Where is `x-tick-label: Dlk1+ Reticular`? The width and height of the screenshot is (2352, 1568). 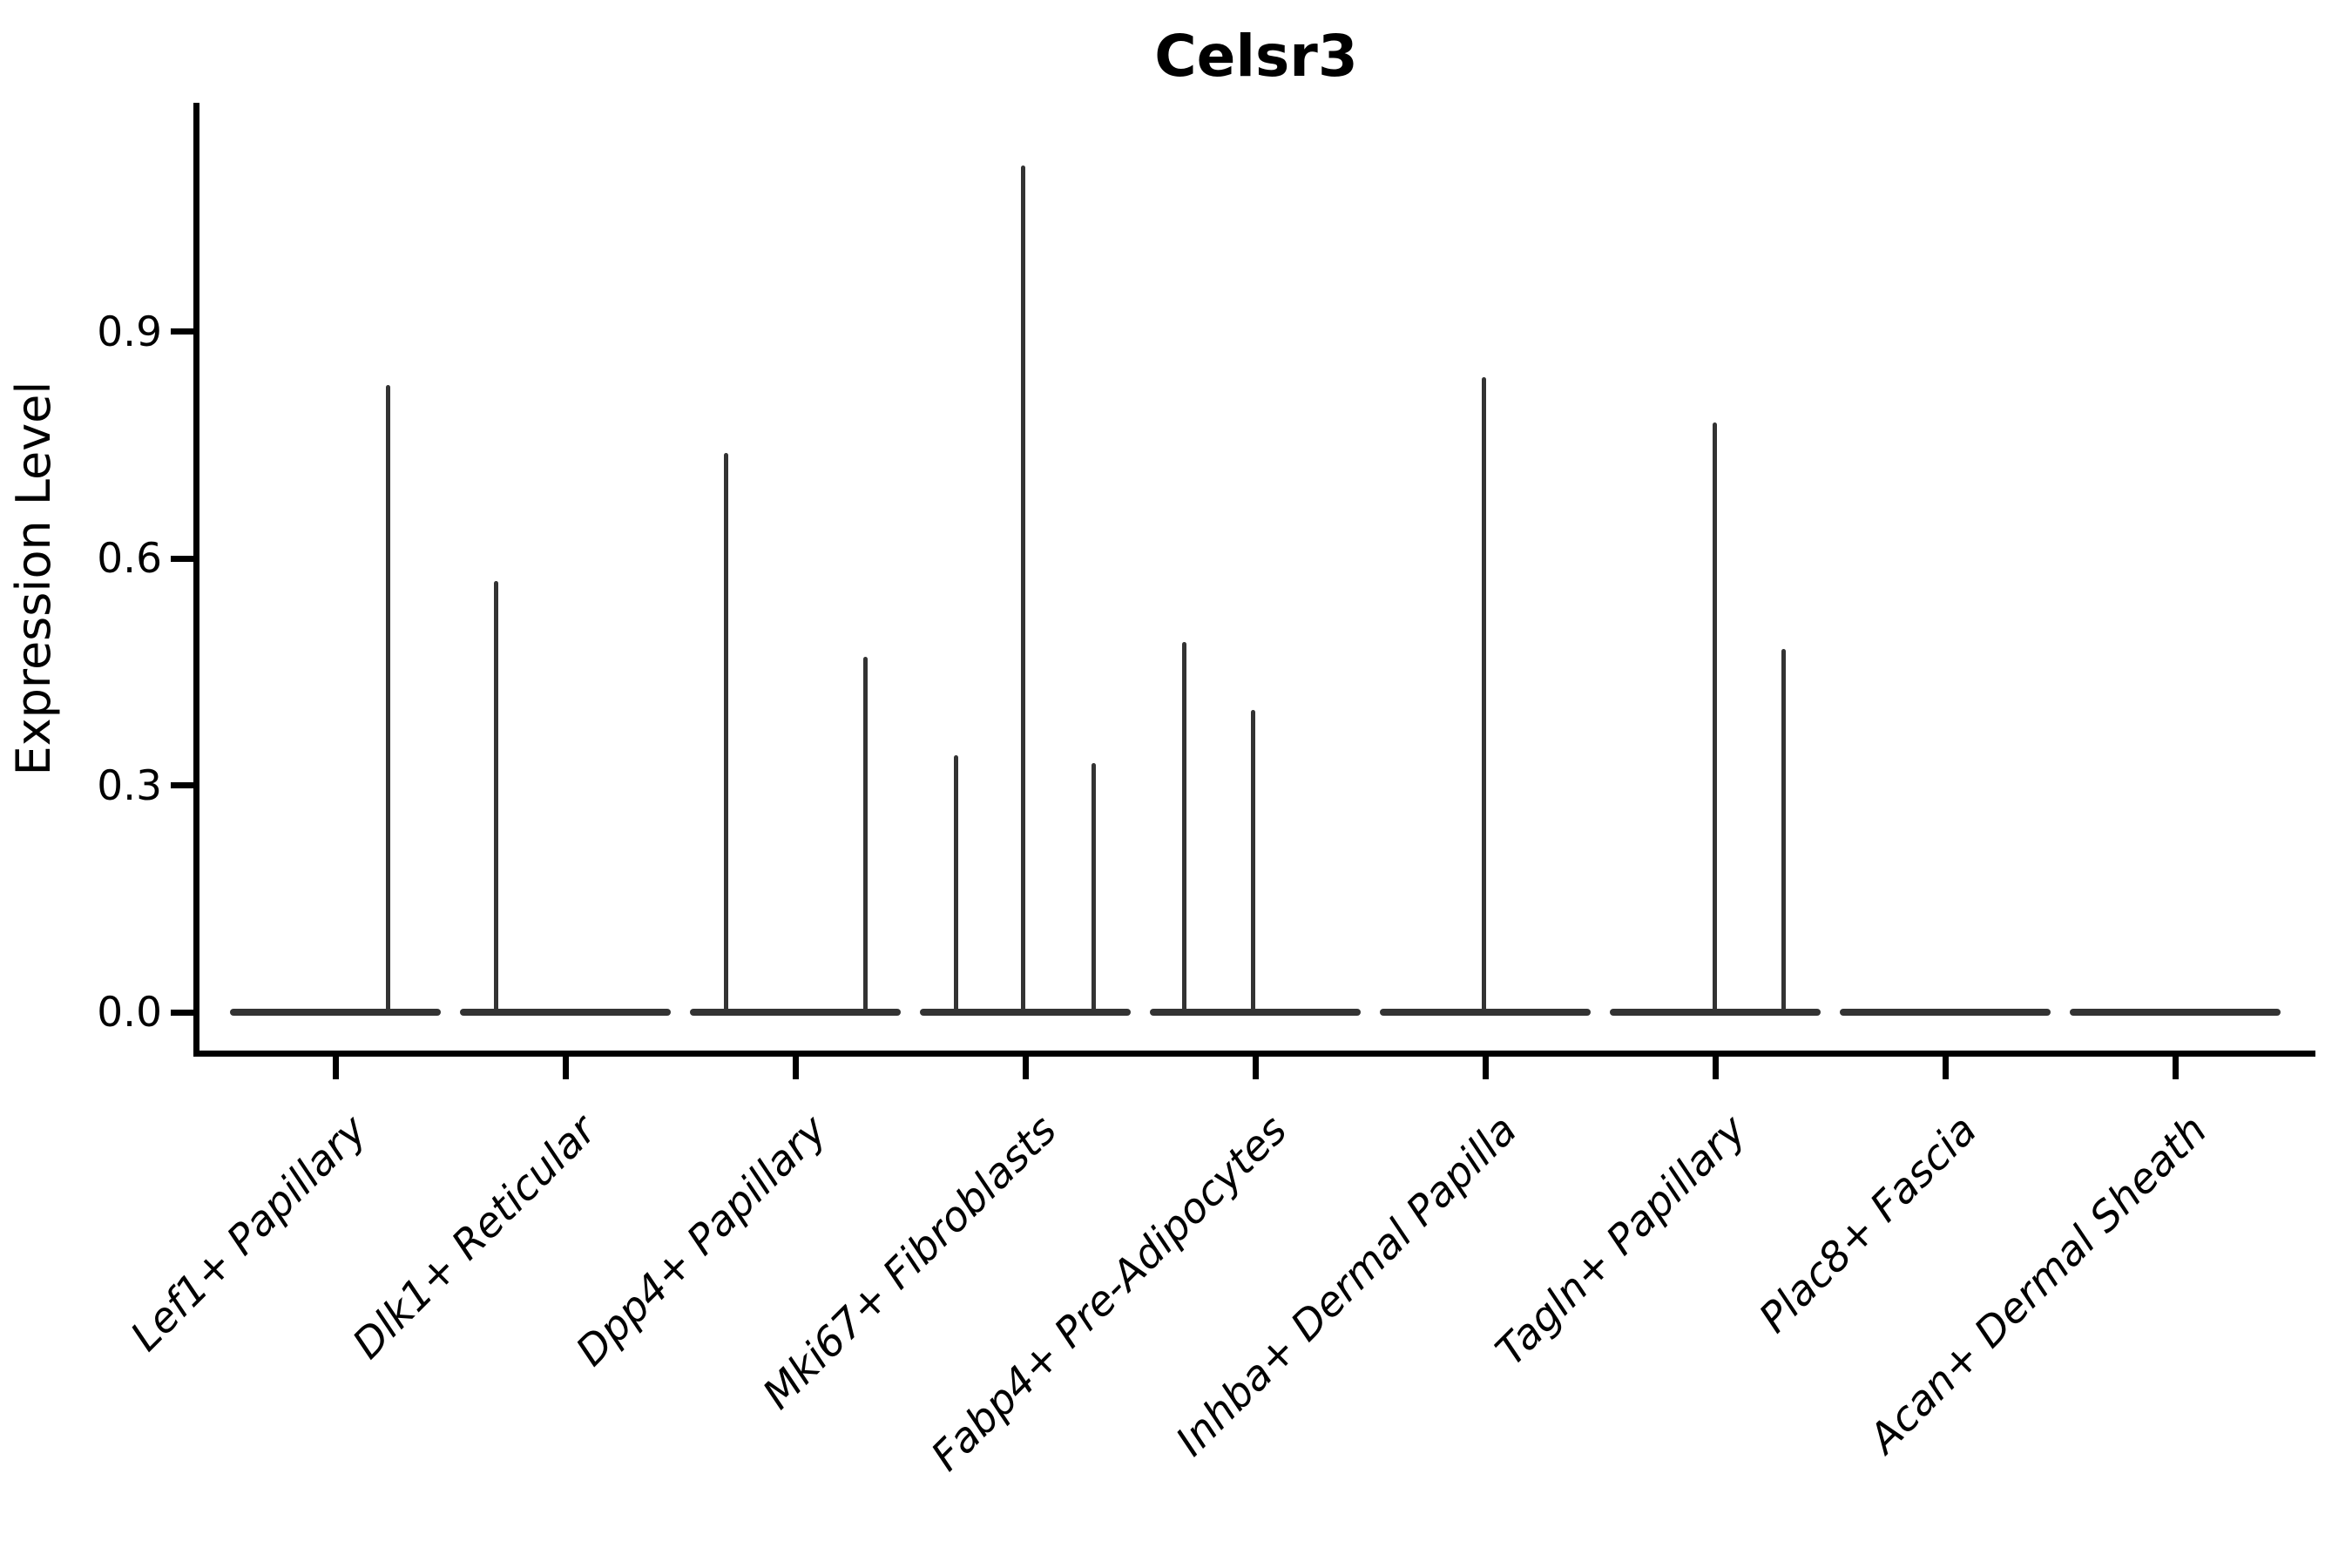
x-tick-label: Dlk1+ Reticular is located at coordinates (475, 1237).